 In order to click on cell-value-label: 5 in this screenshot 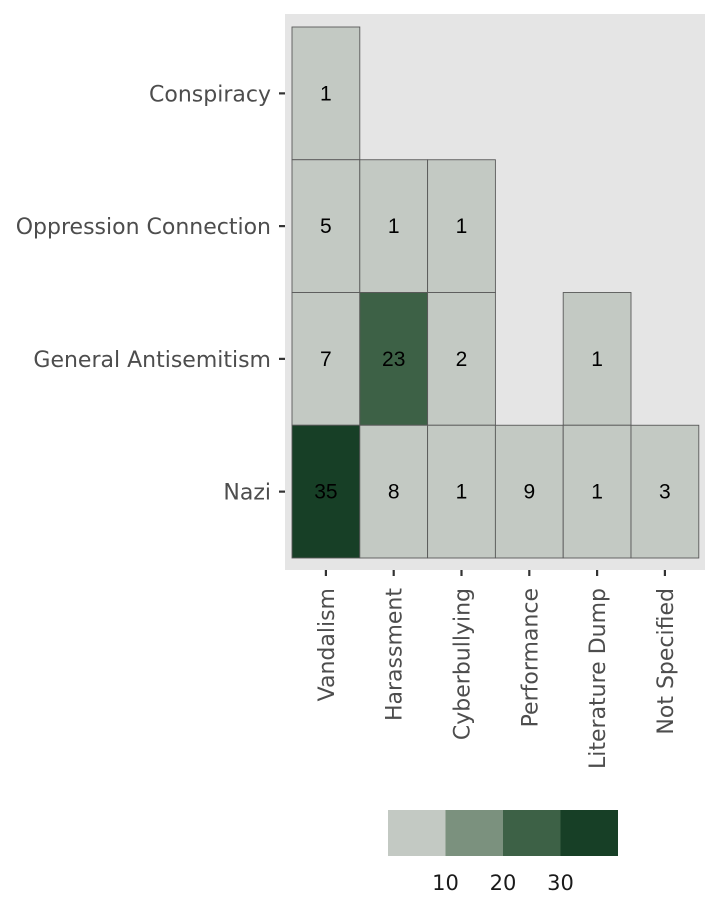, I will do `click(326, 226)`.